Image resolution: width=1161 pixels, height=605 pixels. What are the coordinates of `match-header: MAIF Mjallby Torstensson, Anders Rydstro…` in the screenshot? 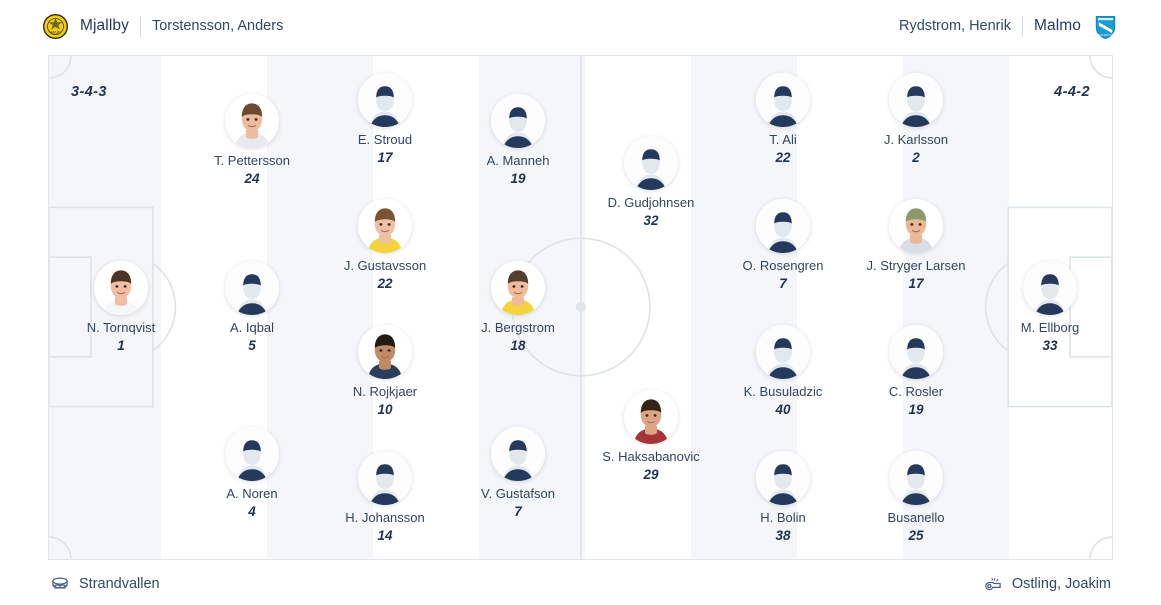 It's located at (580, 26).